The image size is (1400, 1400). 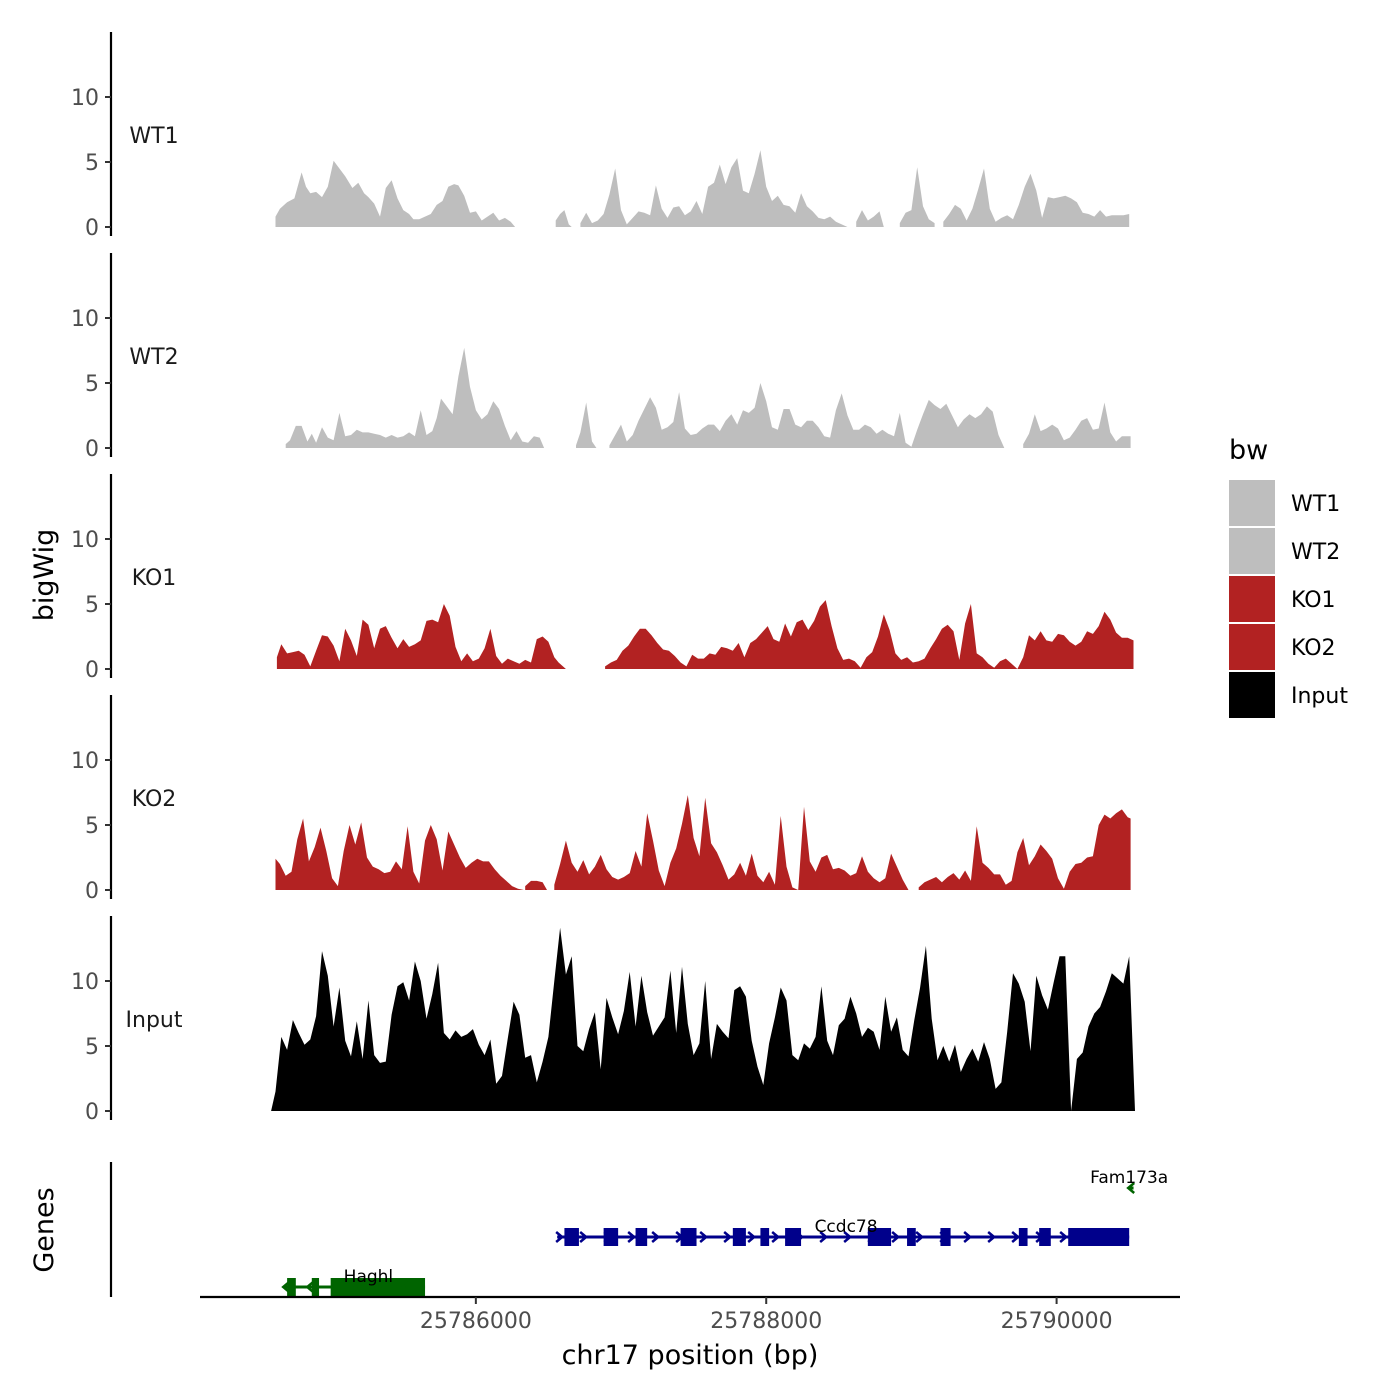 I want to click on x-axis-title: chr17 position (bp), so click(x=690, y=1355).